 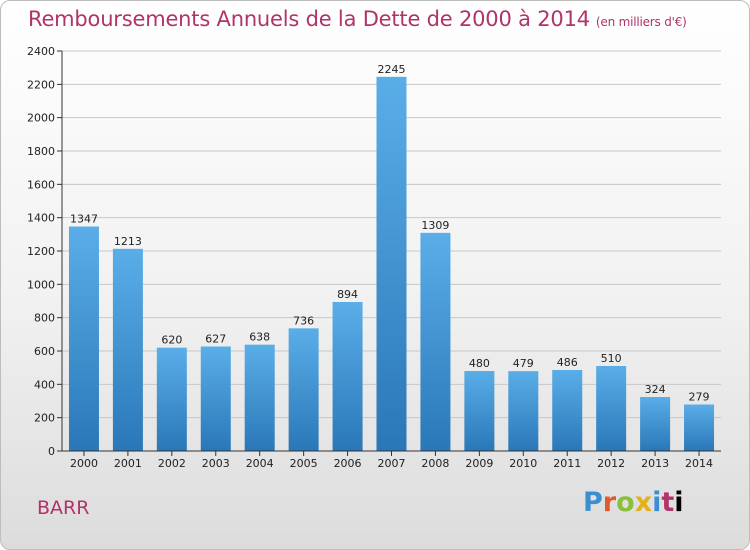 What do you see at coordinates (84, 219) in the screenshot?
I see `data-label: 1347` at bounding box center [84, 219].